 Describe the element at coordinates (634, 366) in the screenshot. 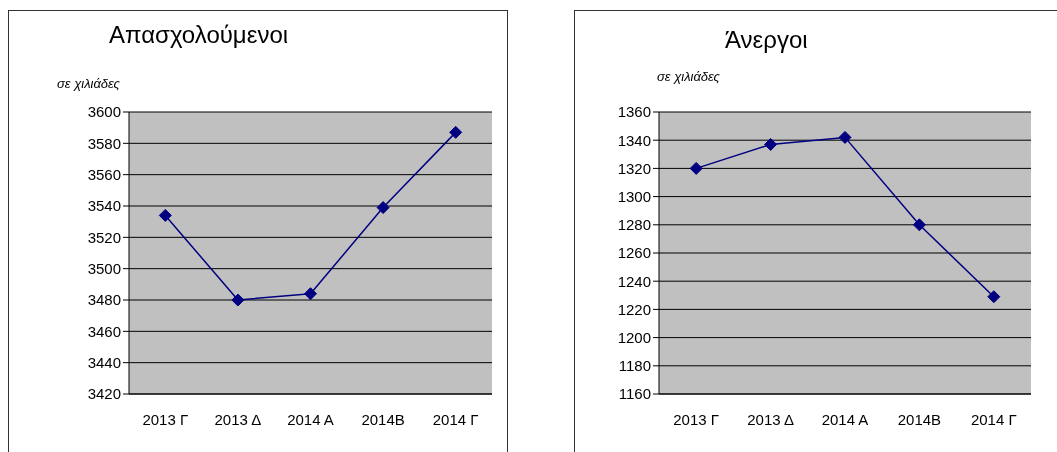

I see `y-tick-label: 1180` at that location.